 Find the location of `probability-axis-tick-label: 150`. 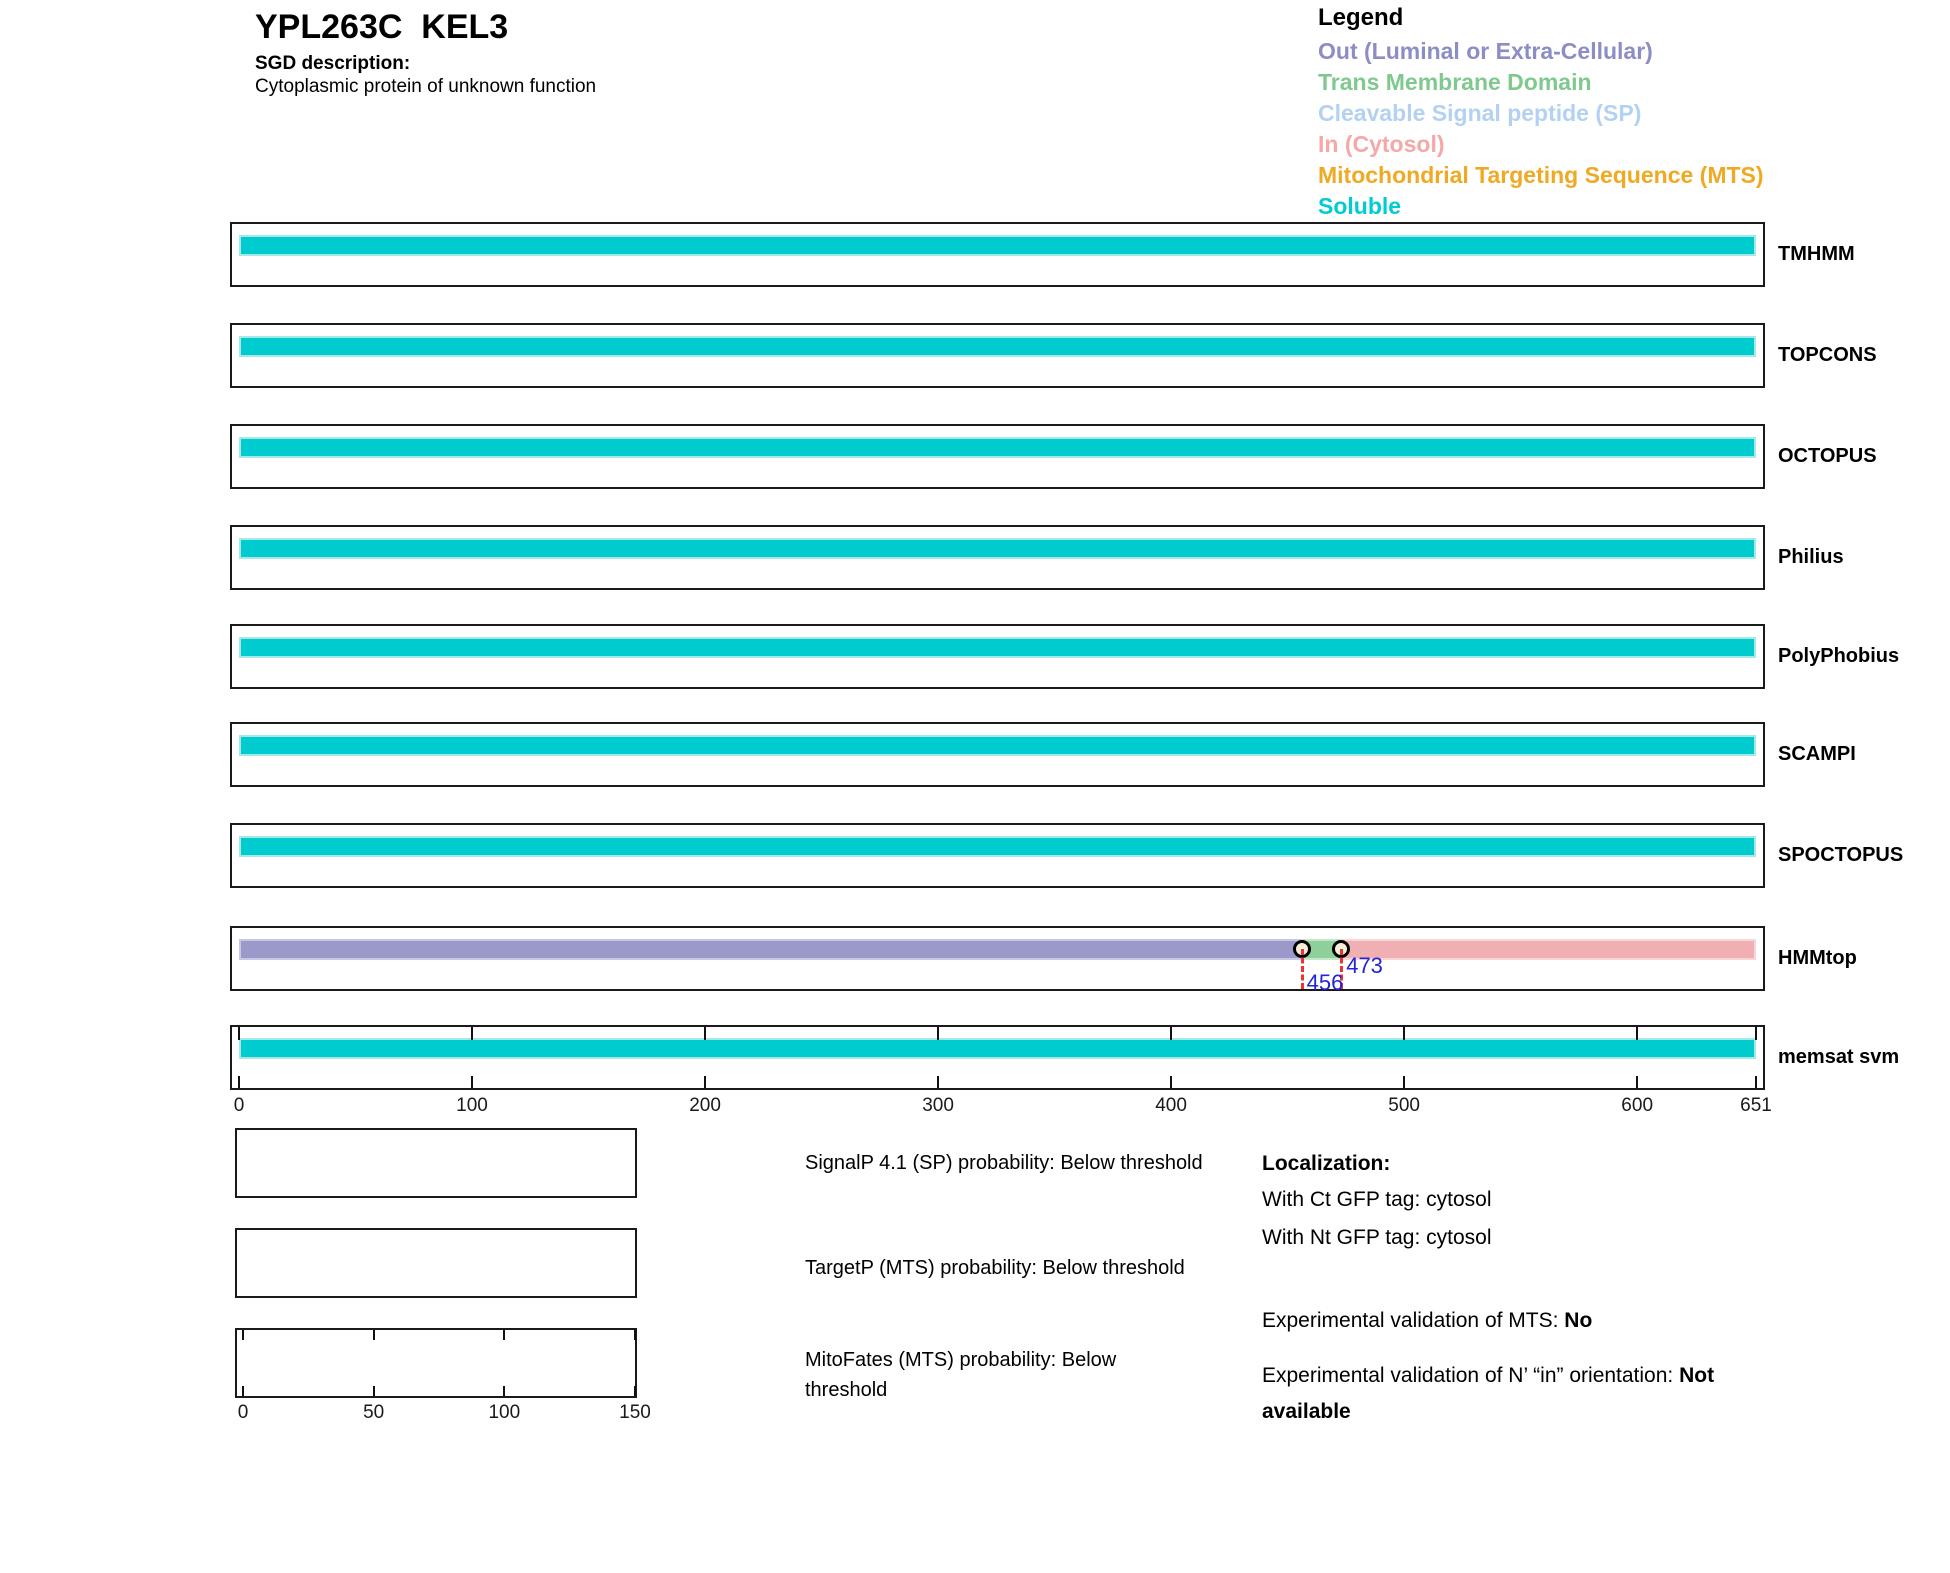

probability-axis-tick-label: 150 is located at coordinates (635, 1412).